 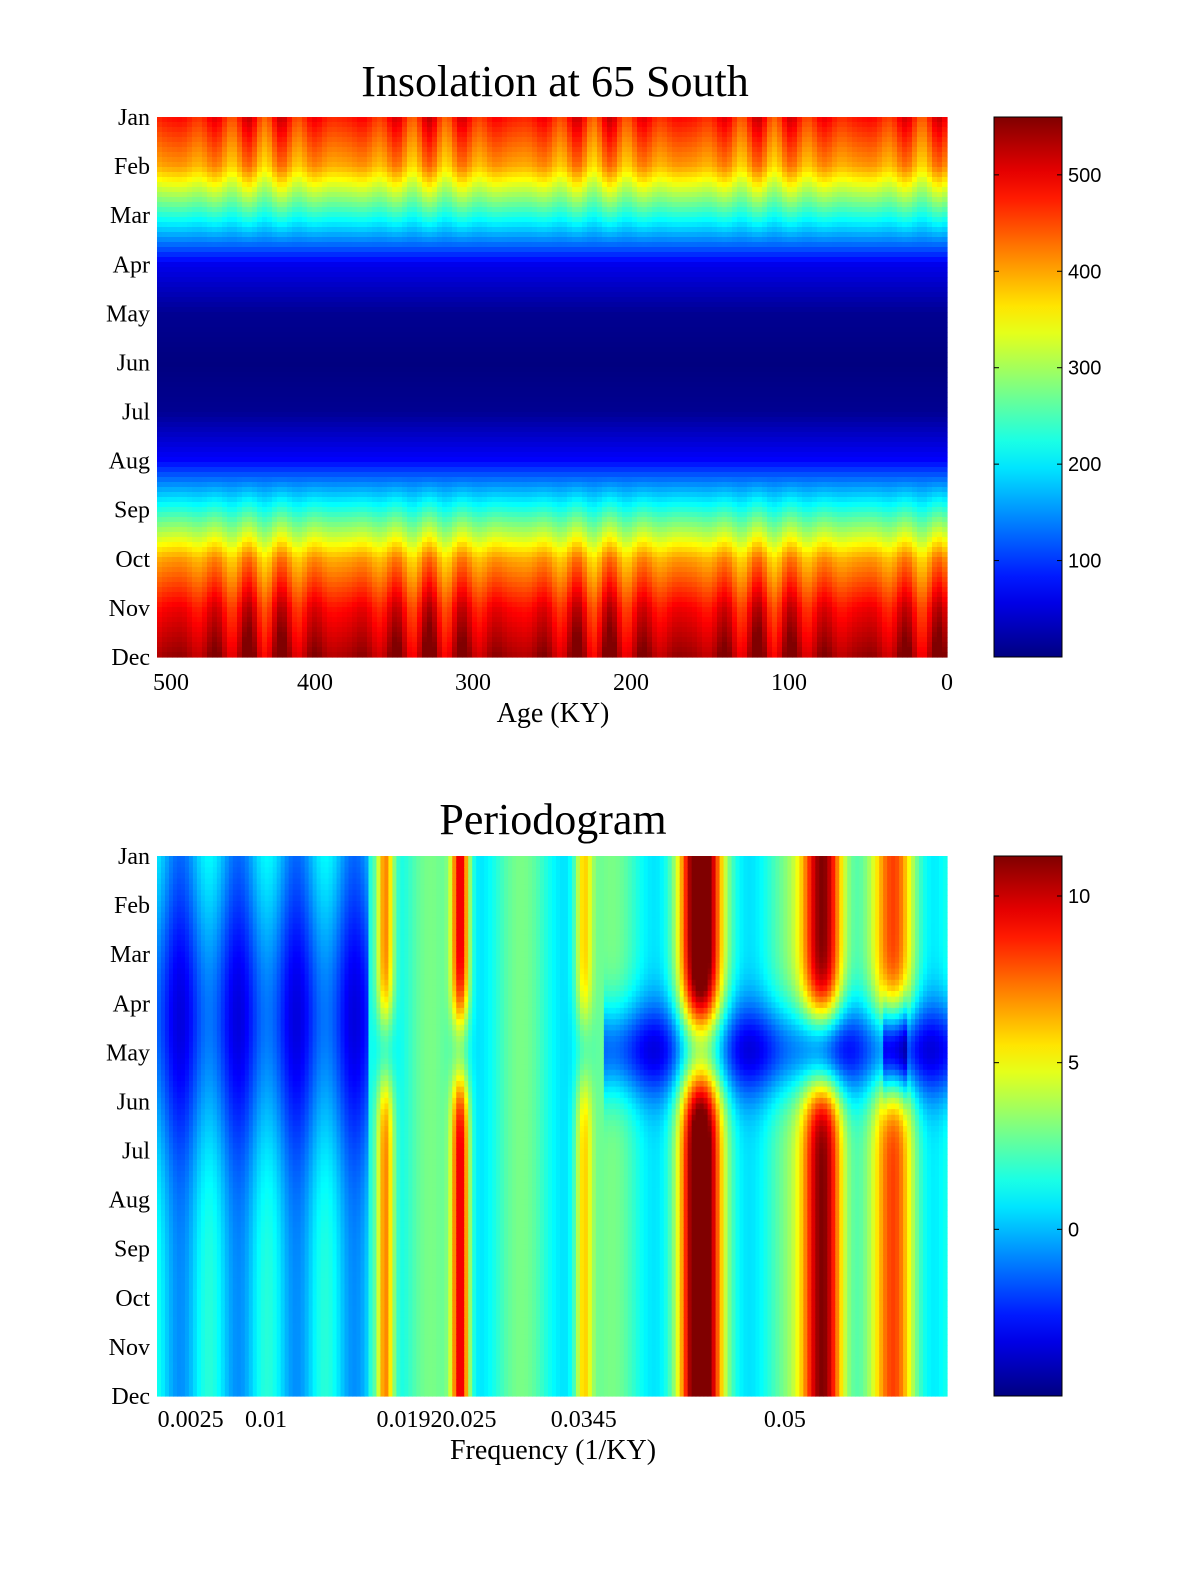 What do you see at coordinates (554, 81) in the screenshot?
I see `chart1-title: Insolation at 65 South` at bounding box center [554, 81].